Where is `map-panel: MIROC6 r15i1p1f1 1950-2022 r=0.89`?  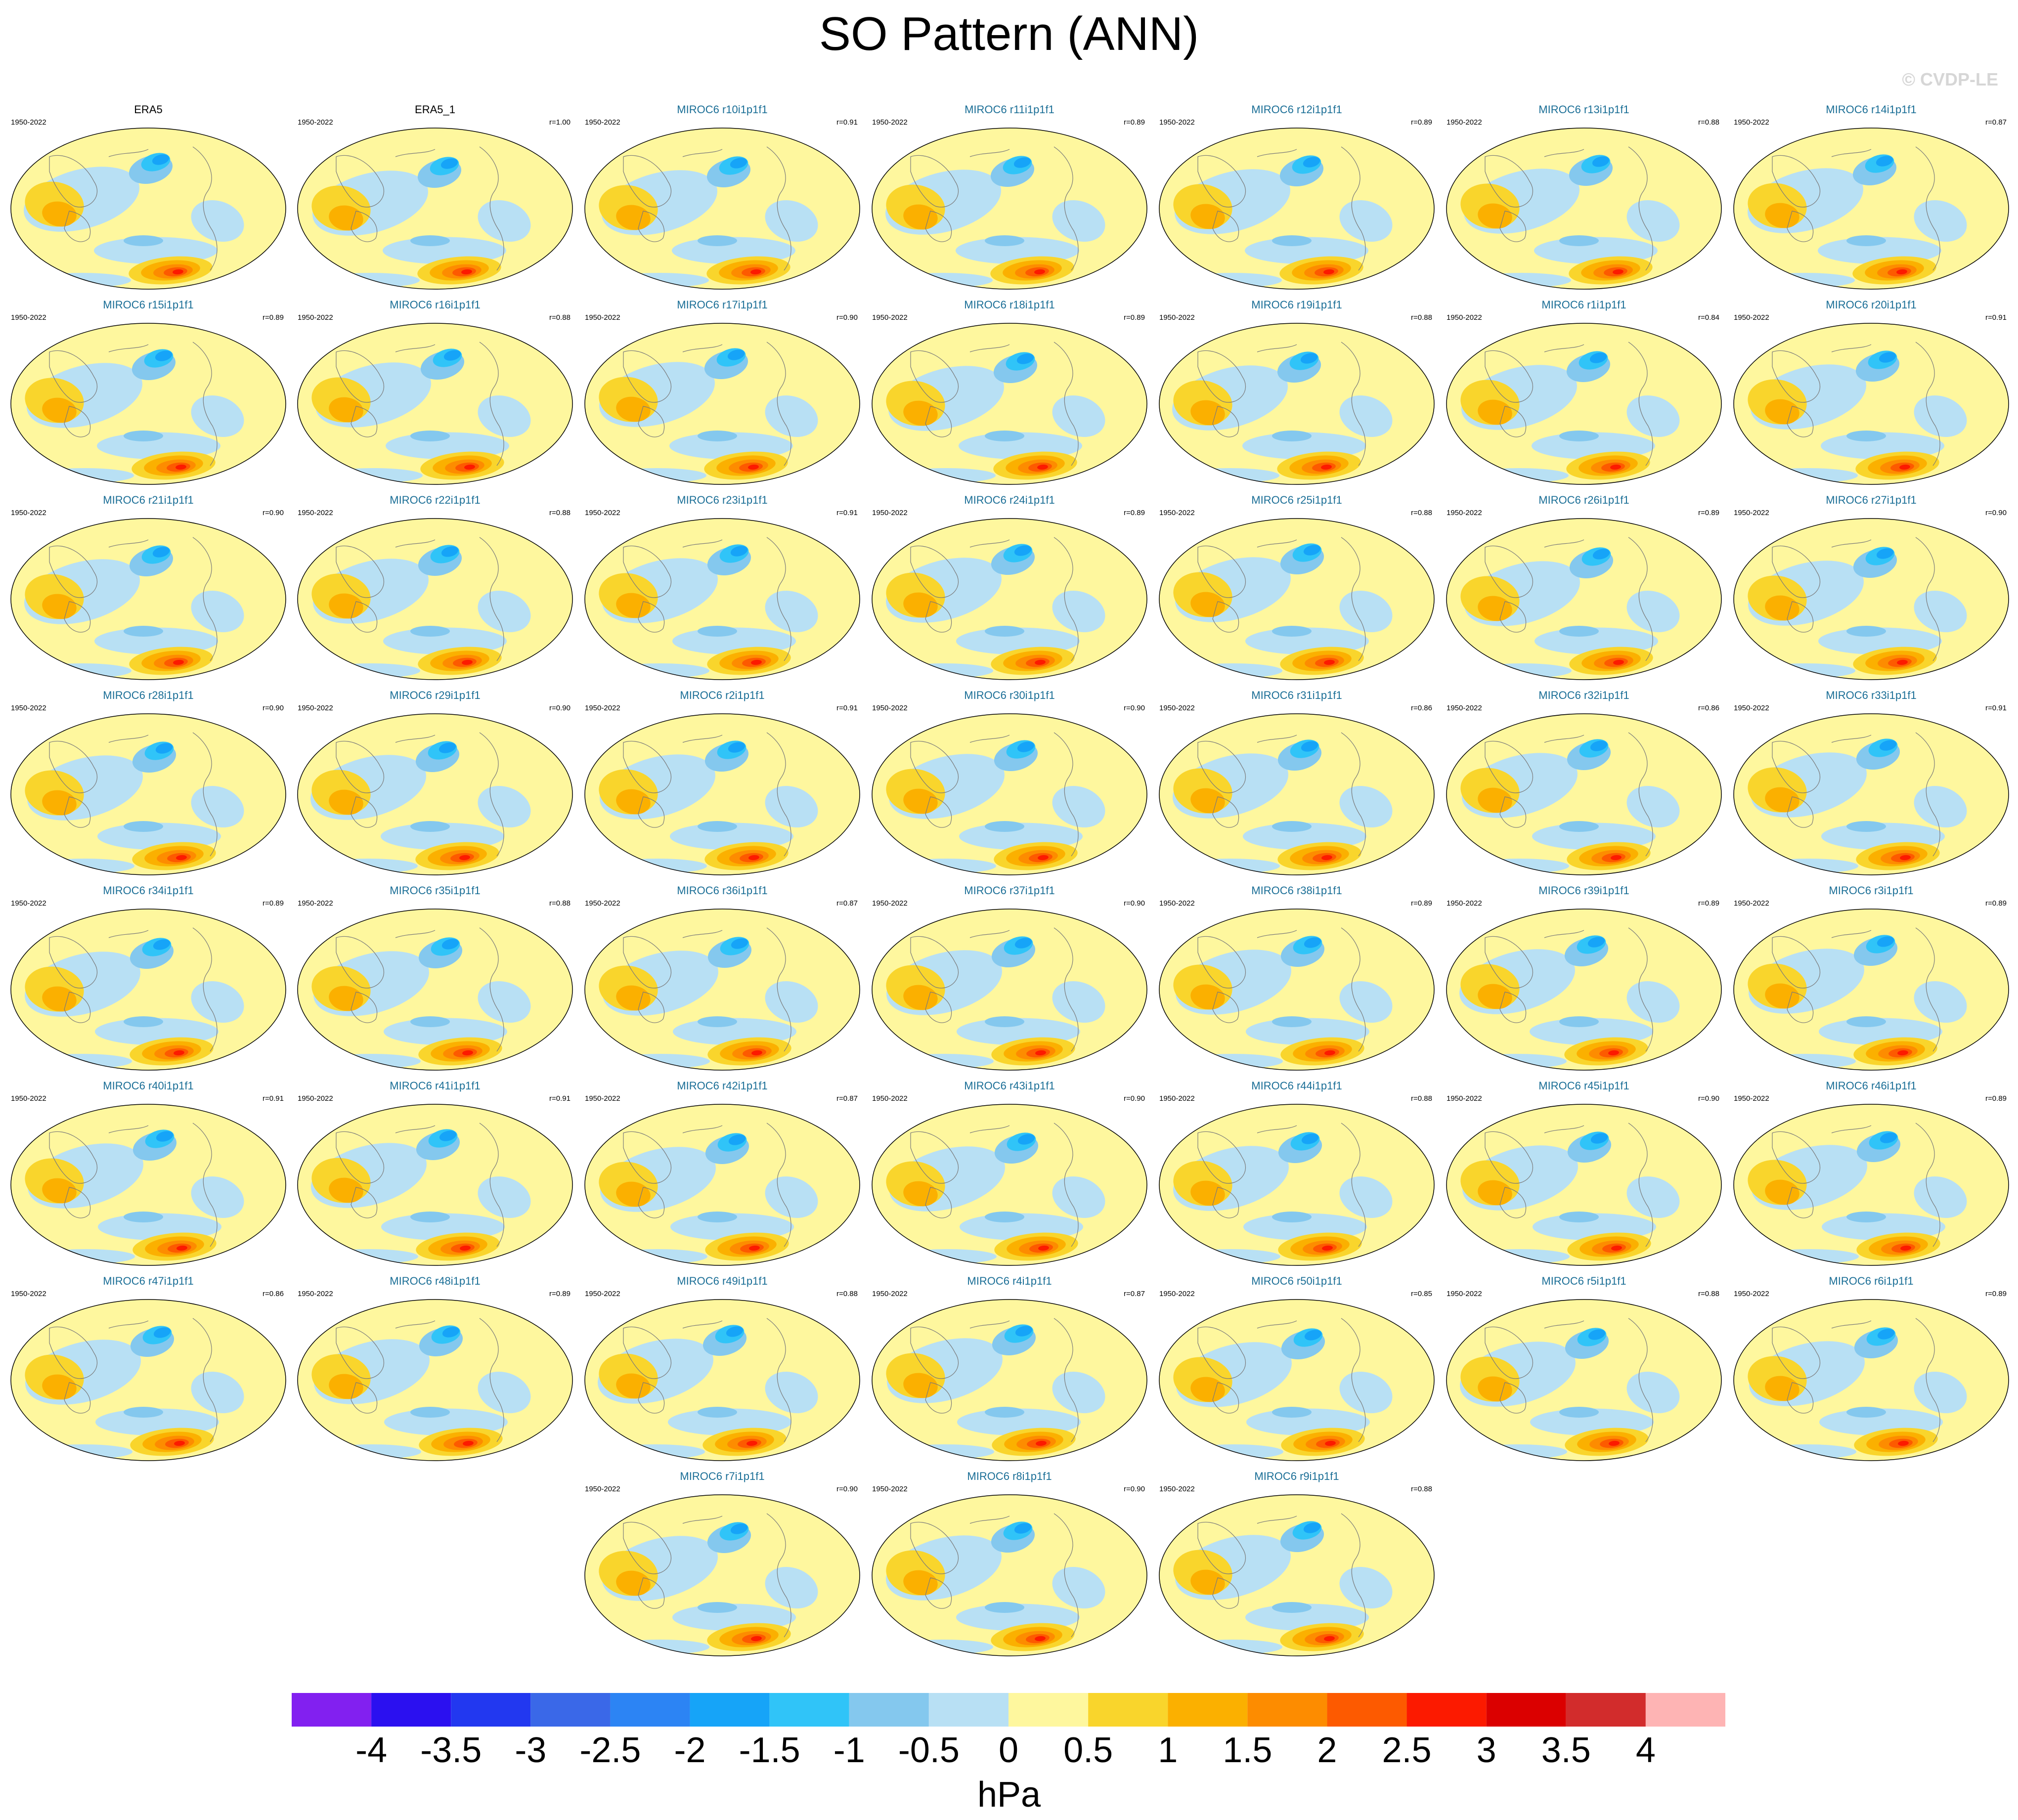
map-panel: MIROC6 r15i1p1f1 1950-2022 r=0.89 is located at coordinates (148, 393).